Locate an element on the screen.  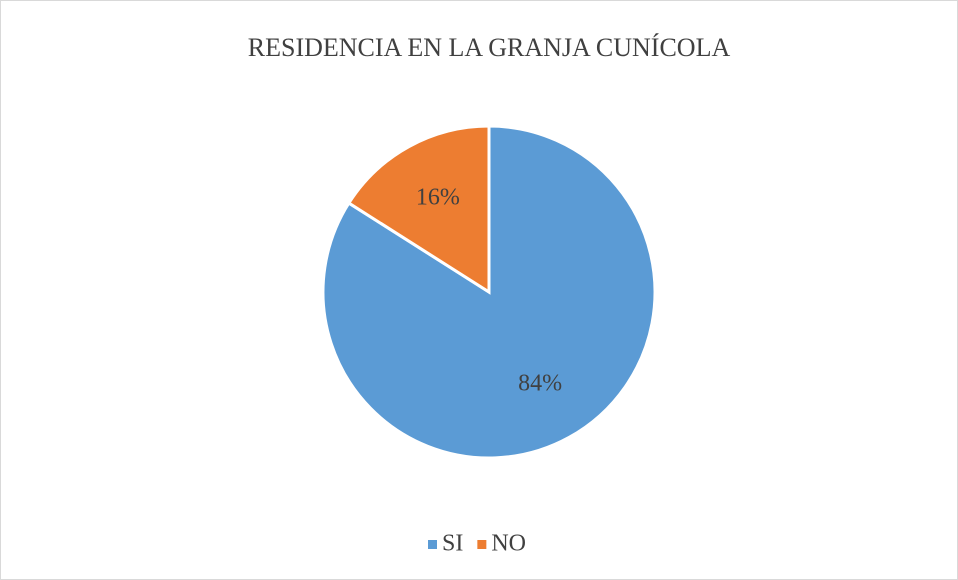
legend-label: SI is located at coordinates (452, 544).